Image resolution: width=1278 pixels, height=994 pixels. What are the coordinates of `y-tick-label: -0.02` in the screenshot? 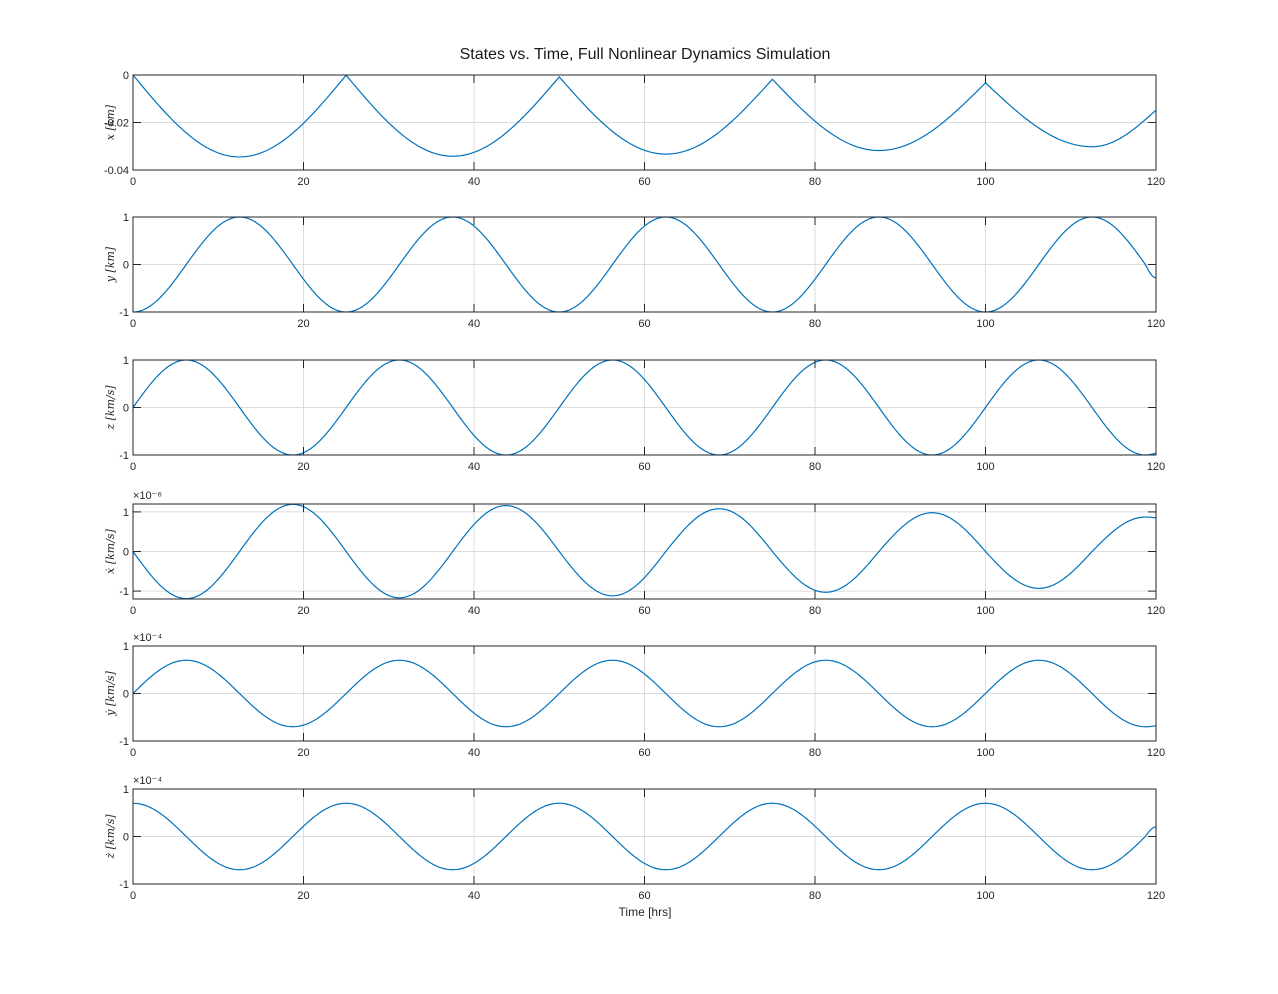 It's located at (116, 124).